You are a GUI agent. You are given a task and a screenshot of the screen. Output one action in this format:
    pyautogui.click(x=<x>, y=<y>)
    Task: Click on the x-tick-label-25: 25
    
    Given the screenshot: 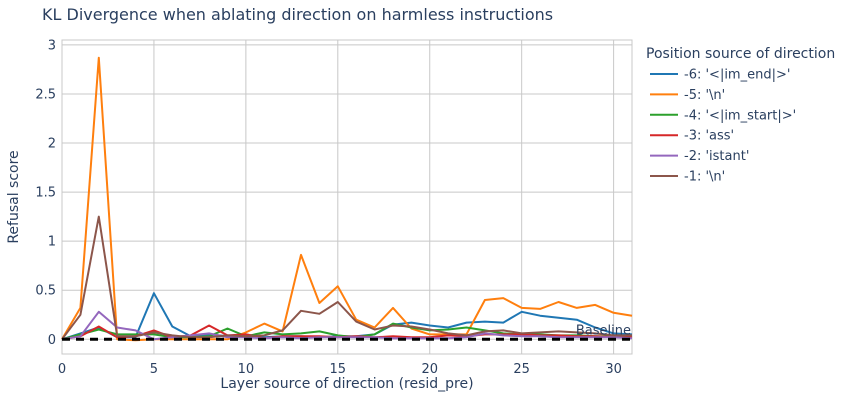 What is the action you would take?
    pyautogui.click(x=521, y=369)
    